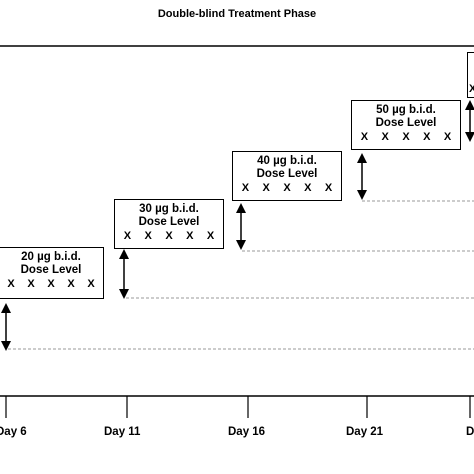 The height and width of the screenshot is (474, 474). I want to click on dose-level-box-20: 20 µg b.i.d. Dose Level X X X X X, so click(52, 273).